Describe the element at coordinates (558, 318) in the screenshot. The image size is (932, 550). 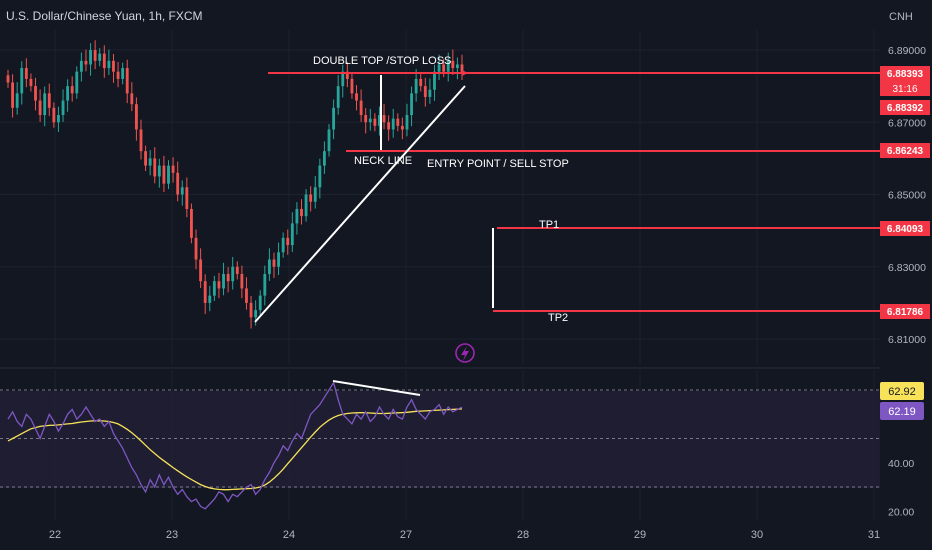
I see `tp2-label: TP2` at that location.